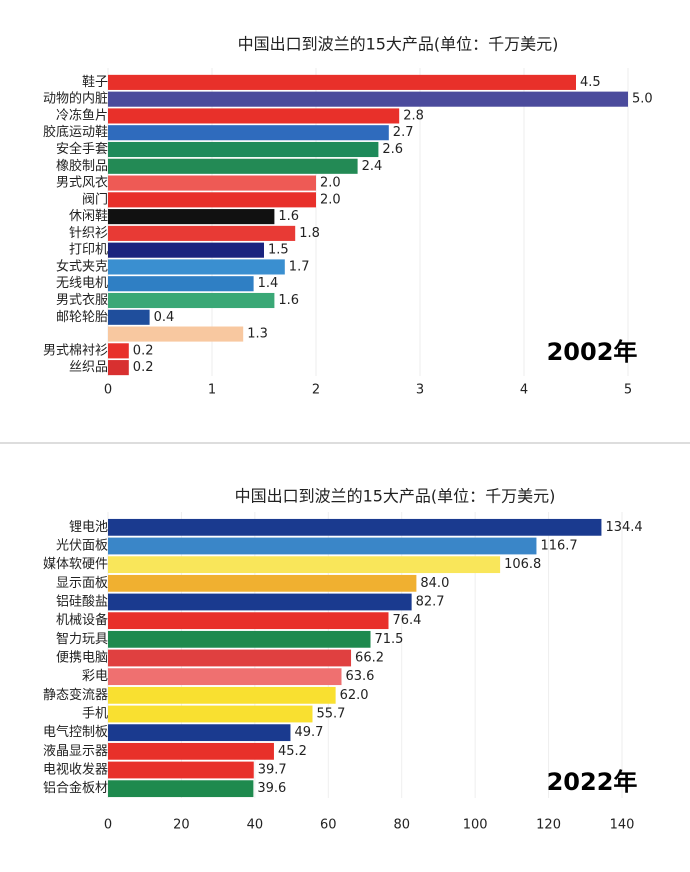 Image resolution: width=690 pixels, height=872 pixels. What do you see at coordinates (522, 564) in the screenshot?
I see `value-label: 106.8` at bounding box center [522, 564].